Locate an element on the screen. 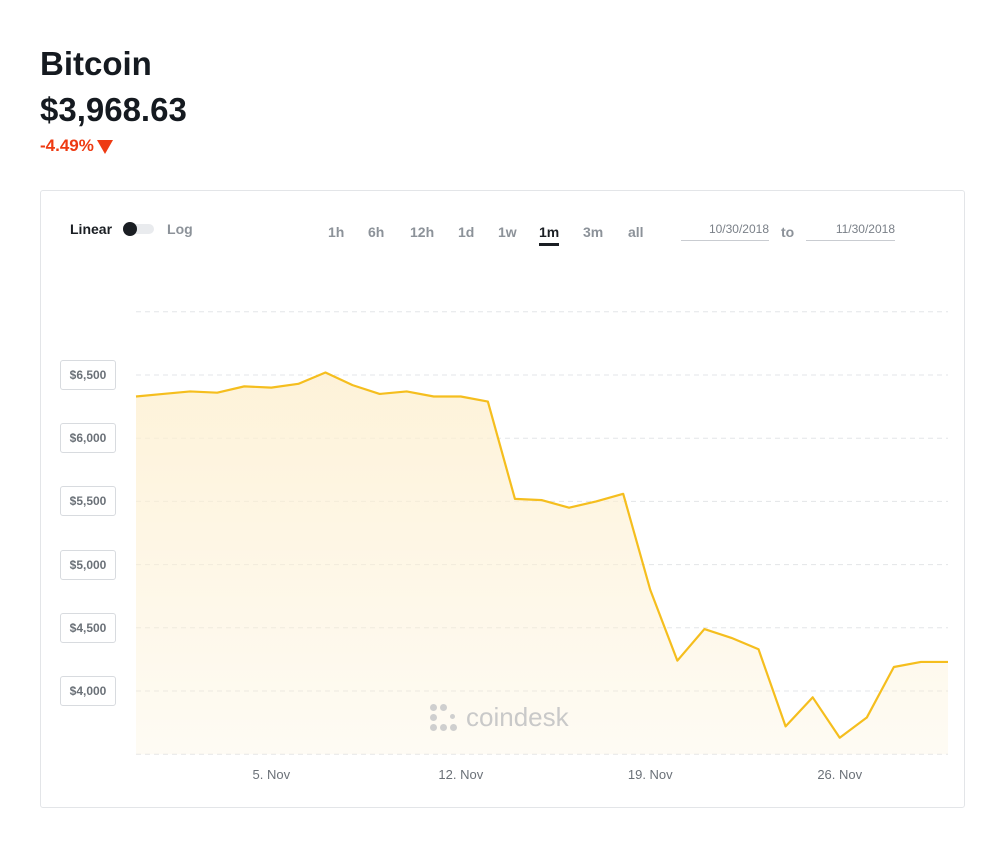 This screenshot has height=848, width=1005. range-1h: 1h is located at coordinates (336, 232).